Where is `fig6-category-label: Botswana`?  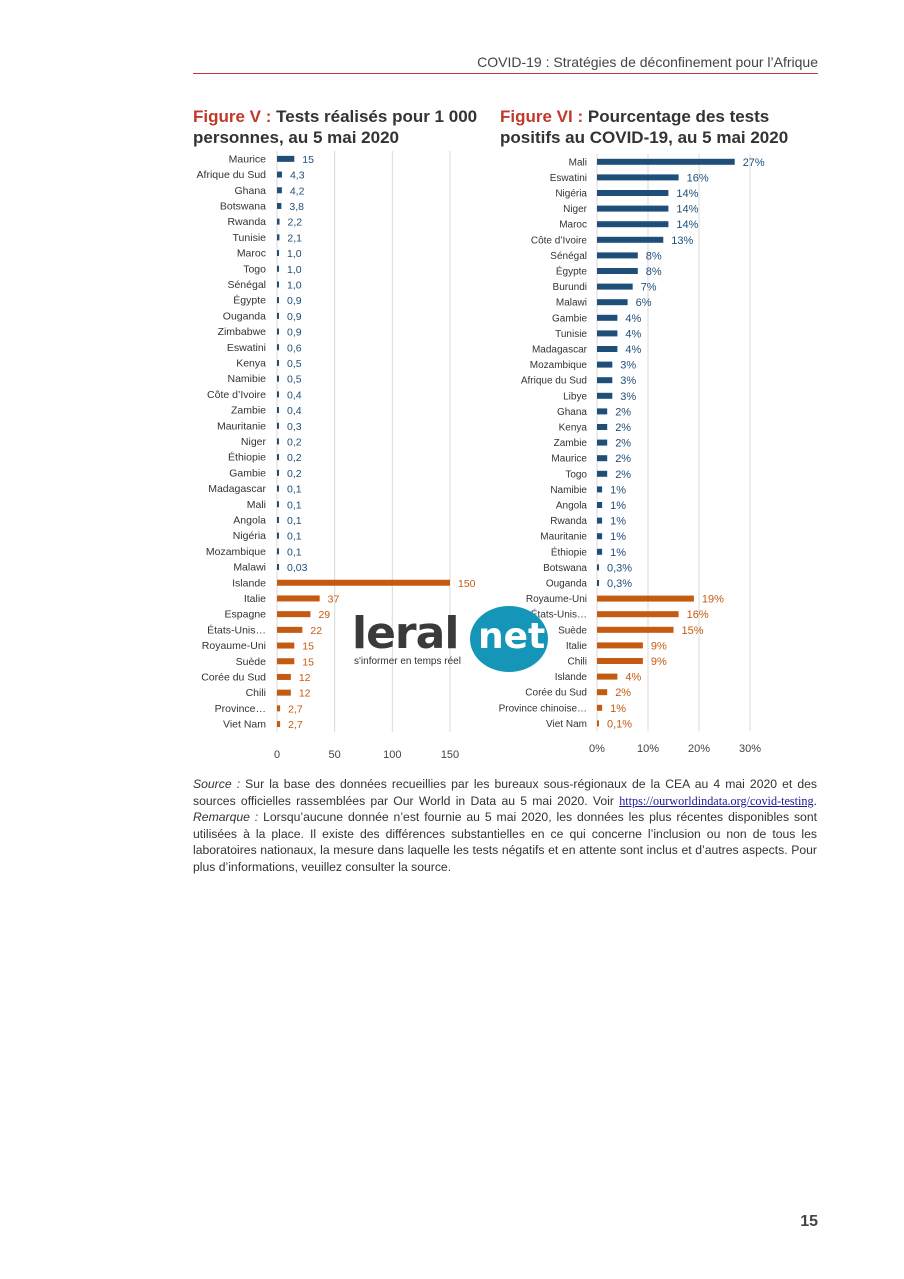
fig6-category-label: Botswana is located at coordinates (565, 568).